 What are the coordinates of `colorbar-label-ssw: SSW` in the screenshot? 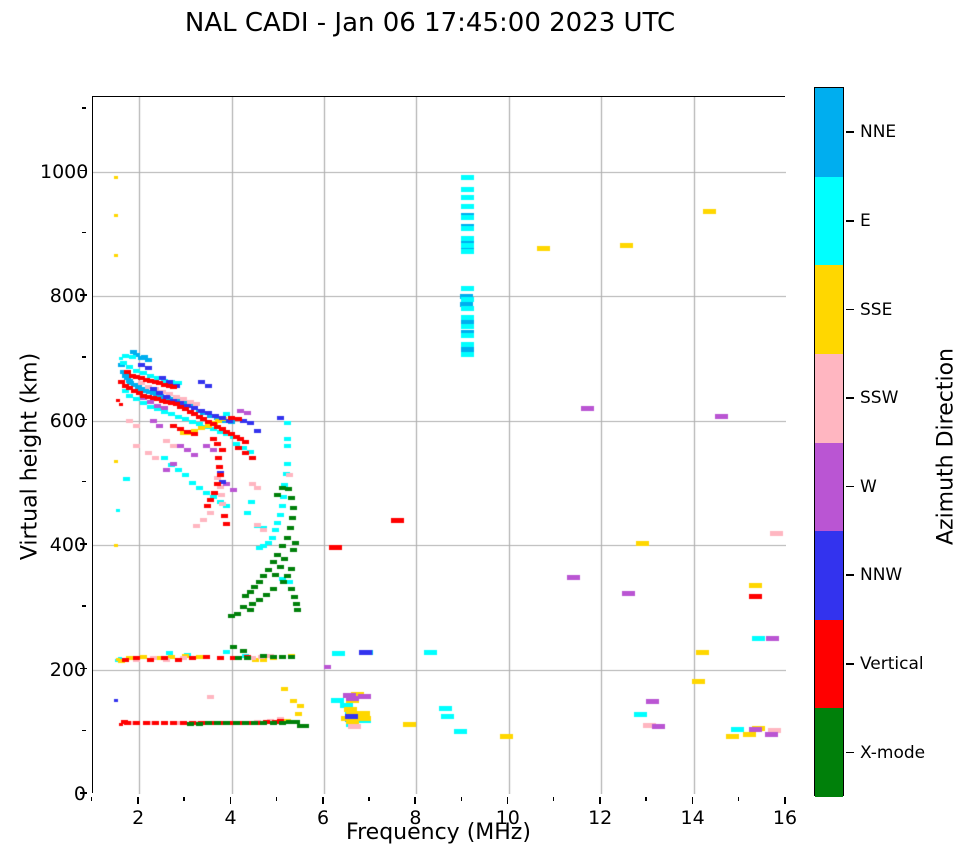 It's located at (879, 398).